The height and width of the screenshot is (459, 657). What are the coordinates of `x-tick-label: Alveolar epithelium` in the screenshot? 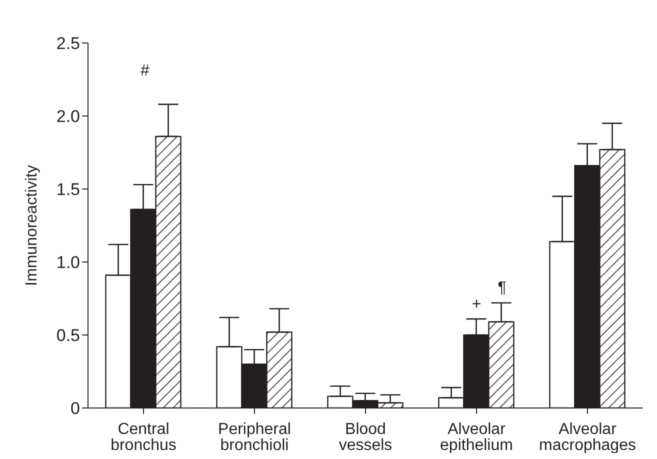 It's located at (476, 437).